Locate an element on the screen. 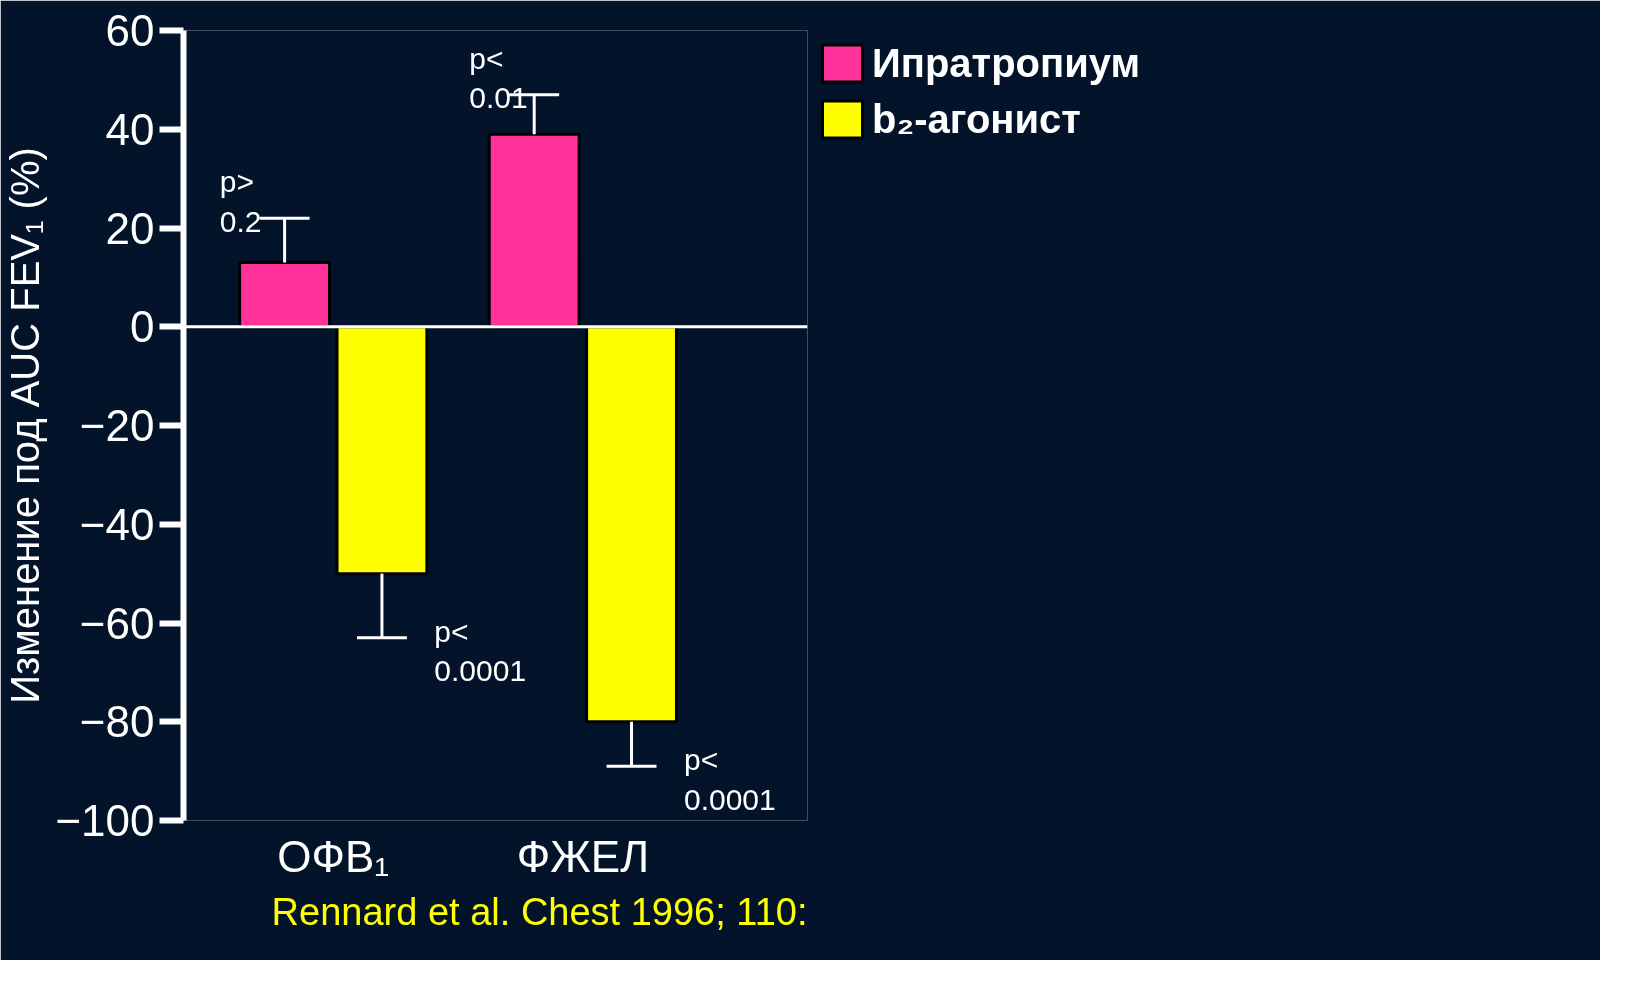 The height and width of the screenshot is (991, 1630). y-tick-label: 0 is located at coordinates (142, 327).